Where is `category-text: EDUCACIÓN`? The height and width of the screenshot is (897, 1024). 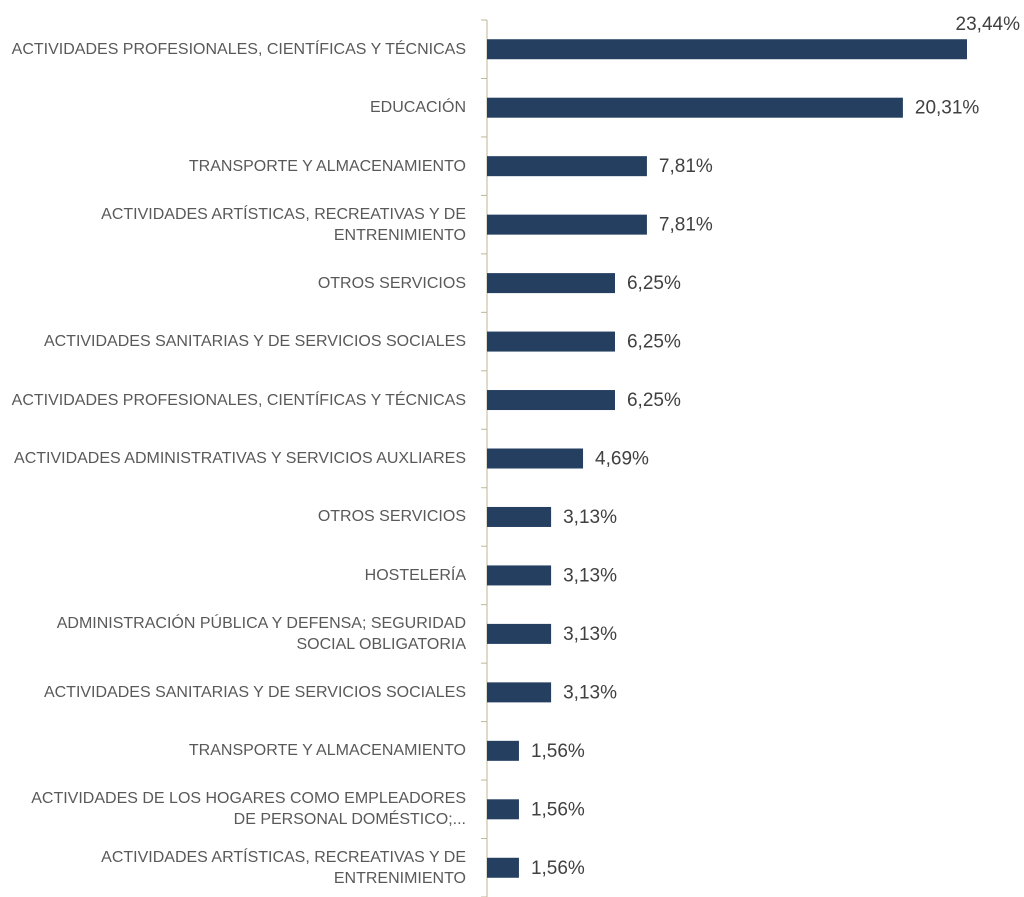 category-text: EDUCACIÓN is located at coordinates (417, 108).